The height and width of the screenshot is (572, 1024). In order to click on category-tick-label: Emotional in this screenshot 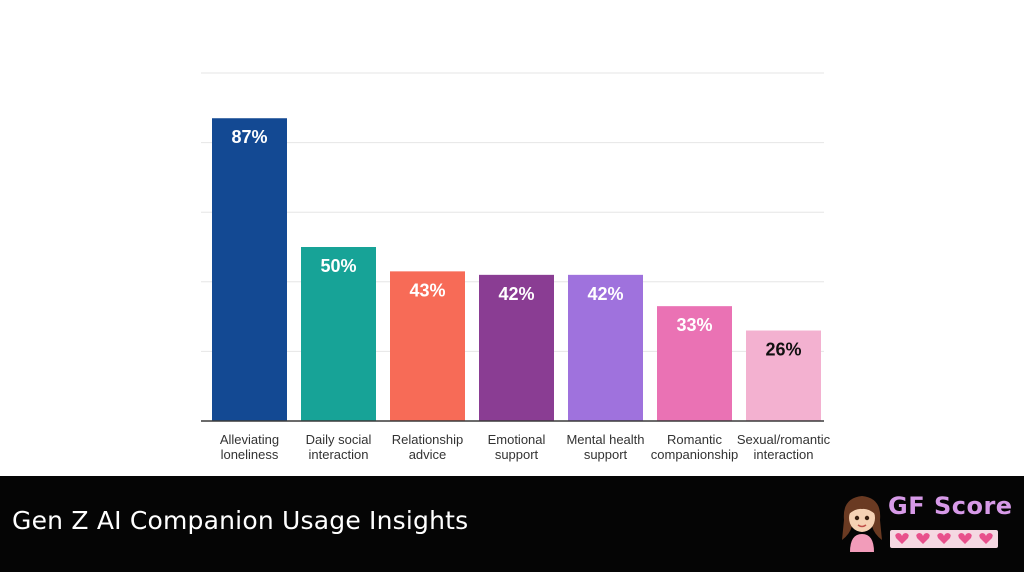, I will do `click(517, 439)`.